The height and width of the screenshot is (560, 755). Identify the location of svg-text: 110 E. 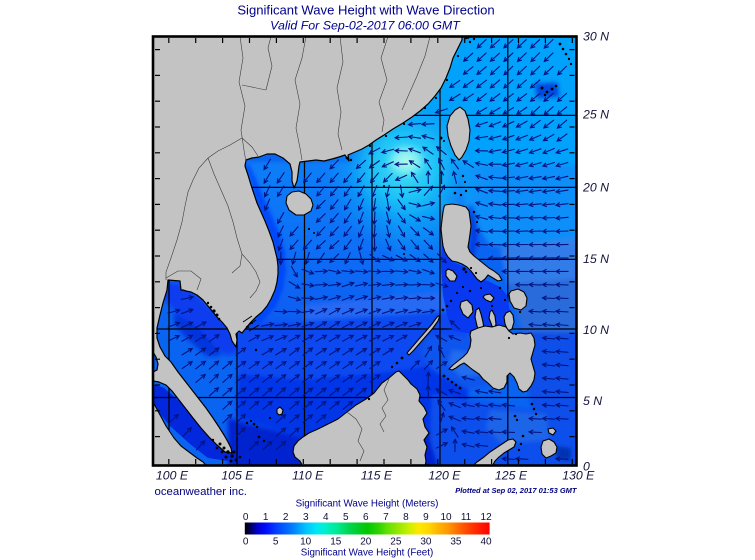
(308, 476).